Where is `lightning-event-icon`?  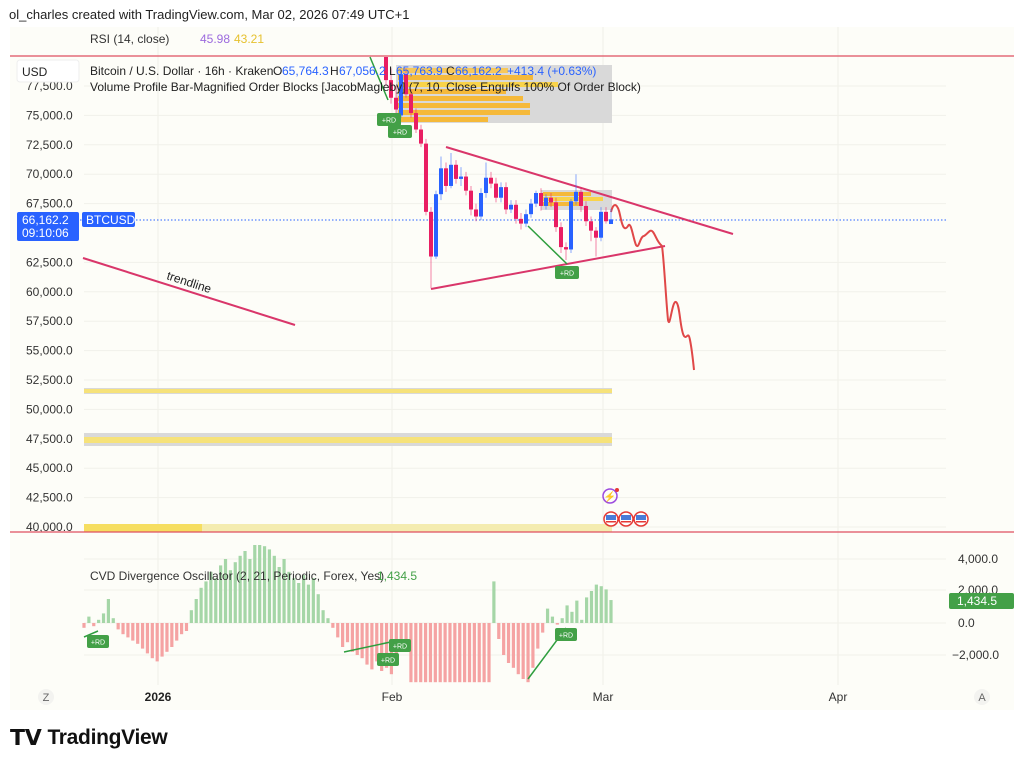 lightning-event-icon is located at coordinates (610, 496).